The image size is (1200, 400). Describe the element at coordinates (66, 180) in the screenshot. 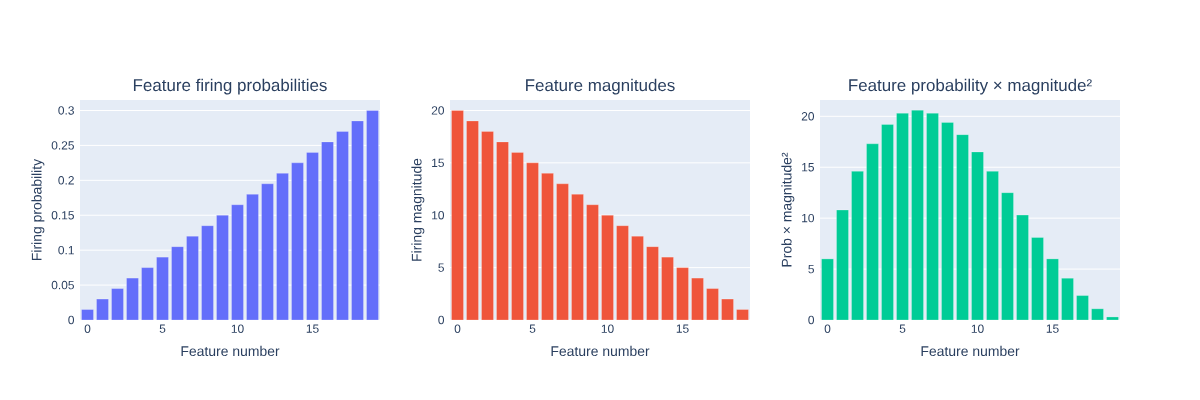

I see `y-tick-label: 0.2` at that location.